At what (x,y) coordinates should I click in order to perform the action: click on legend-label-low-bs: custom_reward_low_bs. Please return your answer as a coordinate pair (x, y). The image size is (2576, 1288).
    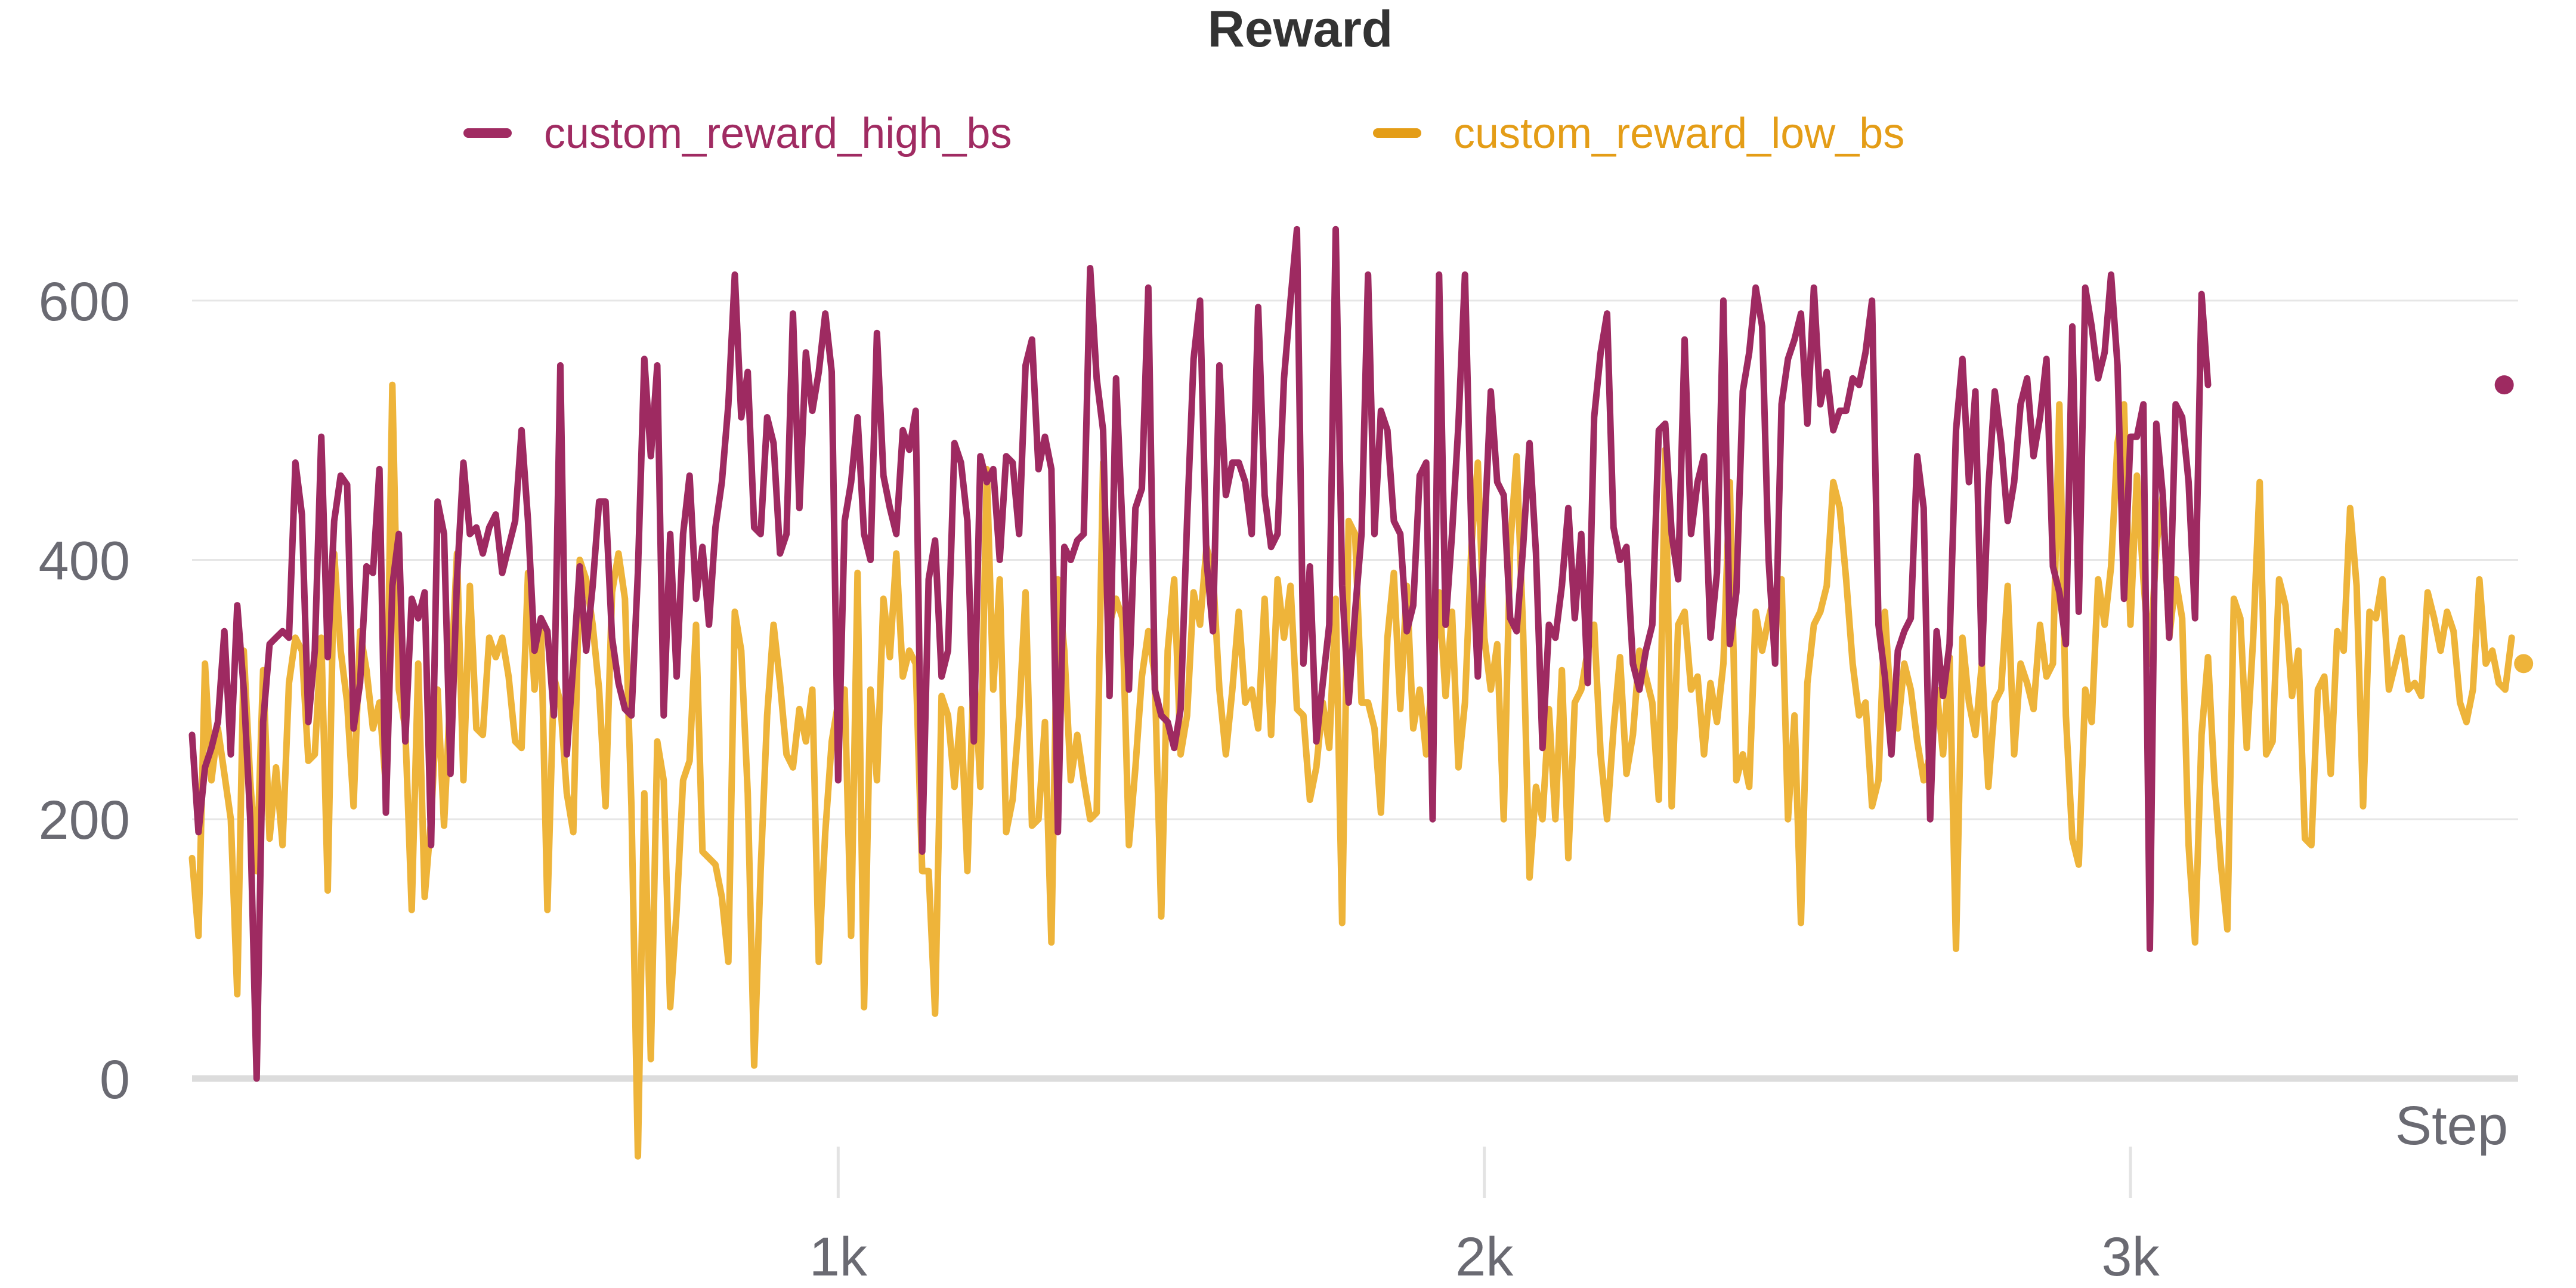
    Looking at the image, I should click on (1679, 133).